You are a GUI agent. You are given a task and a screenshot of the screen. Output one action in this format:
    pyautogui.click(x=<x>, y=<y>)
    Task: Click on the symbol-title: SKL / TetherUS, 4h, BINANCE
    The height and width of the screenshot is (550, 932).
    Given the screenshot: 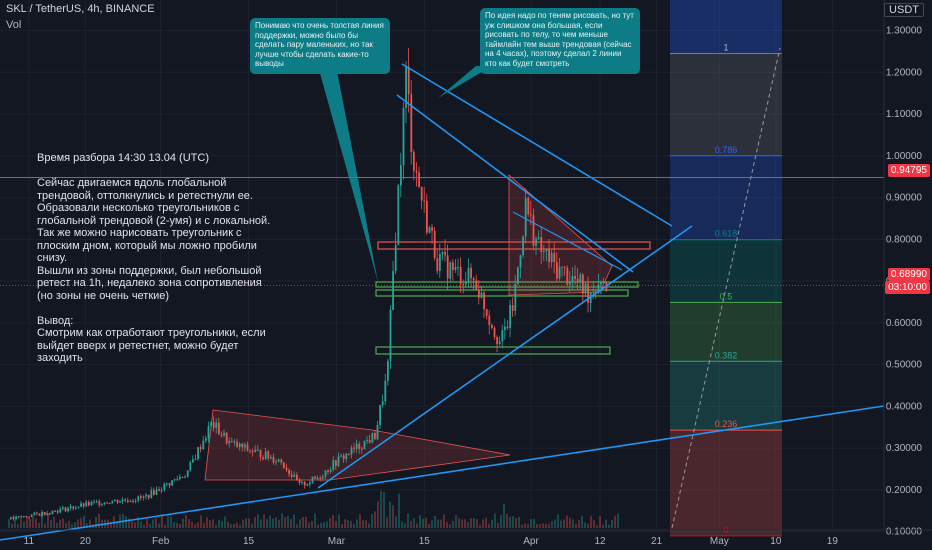 What is the action you would take?
    pyautogui.click(x=80, y=9)
    